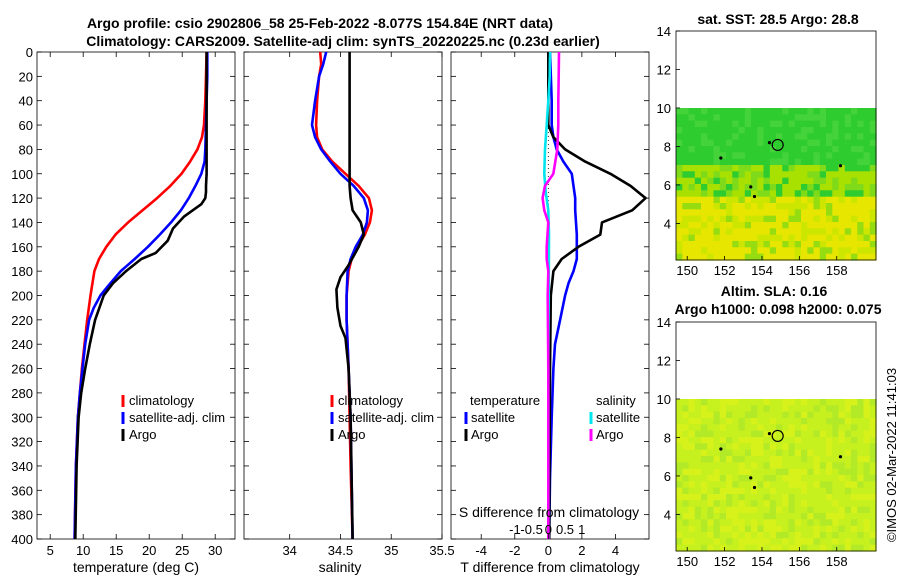  What do you see at coordinates (615, 550) in the screenshot?
I see `x-tick-label: 4` at bounding box center [615, 550].